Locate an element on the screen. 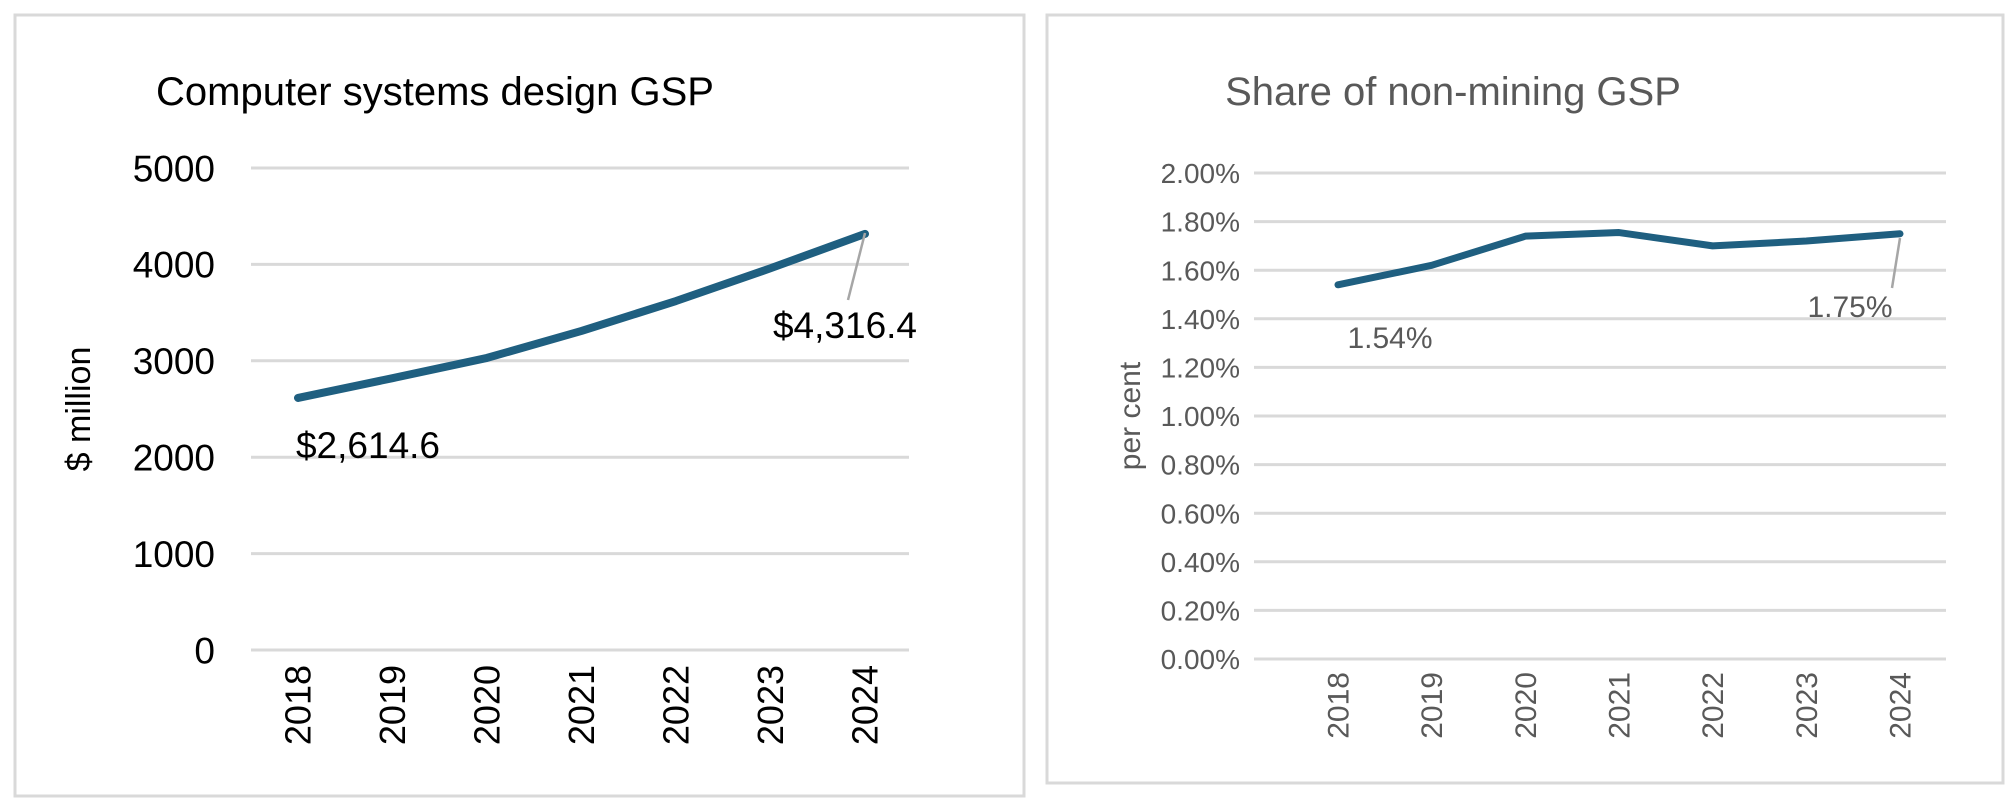 The image size is (2008, 804). y-tick-label: 1.00% is located at coordinates (1200, 416).